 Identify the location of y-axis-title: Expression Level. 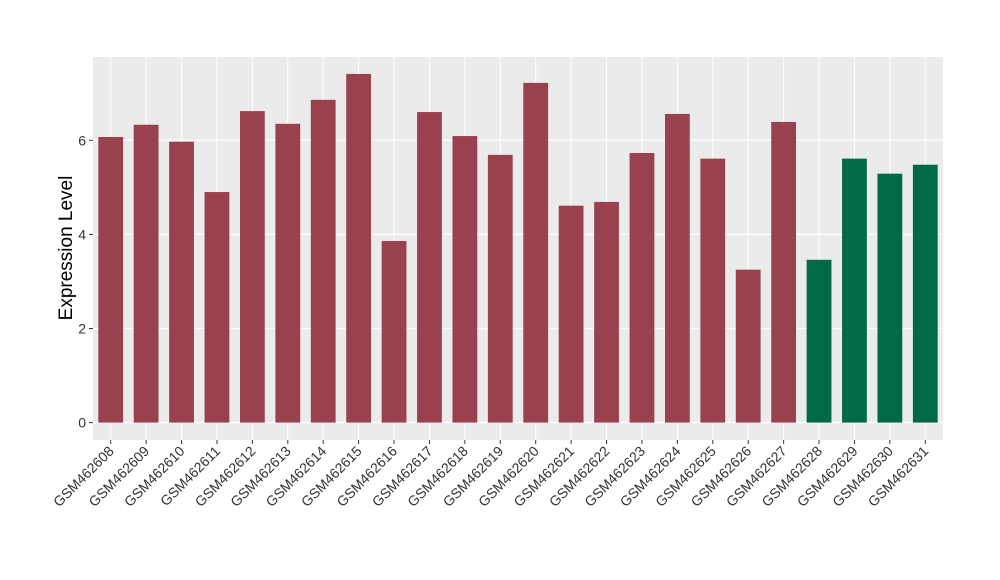
(66, 248).